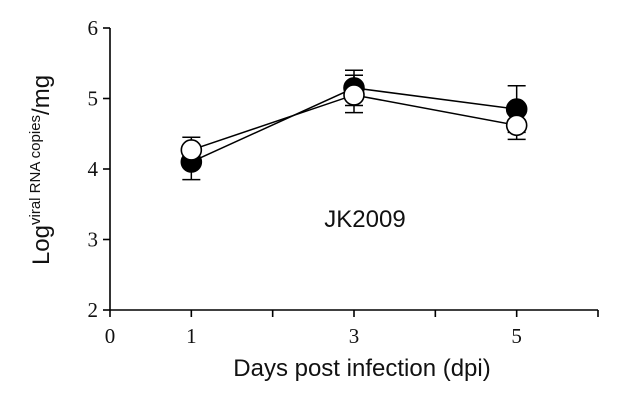  Describe the element at coordinates (93, 310) in the screenshot. I see `y-tick-label: 2` at that location.